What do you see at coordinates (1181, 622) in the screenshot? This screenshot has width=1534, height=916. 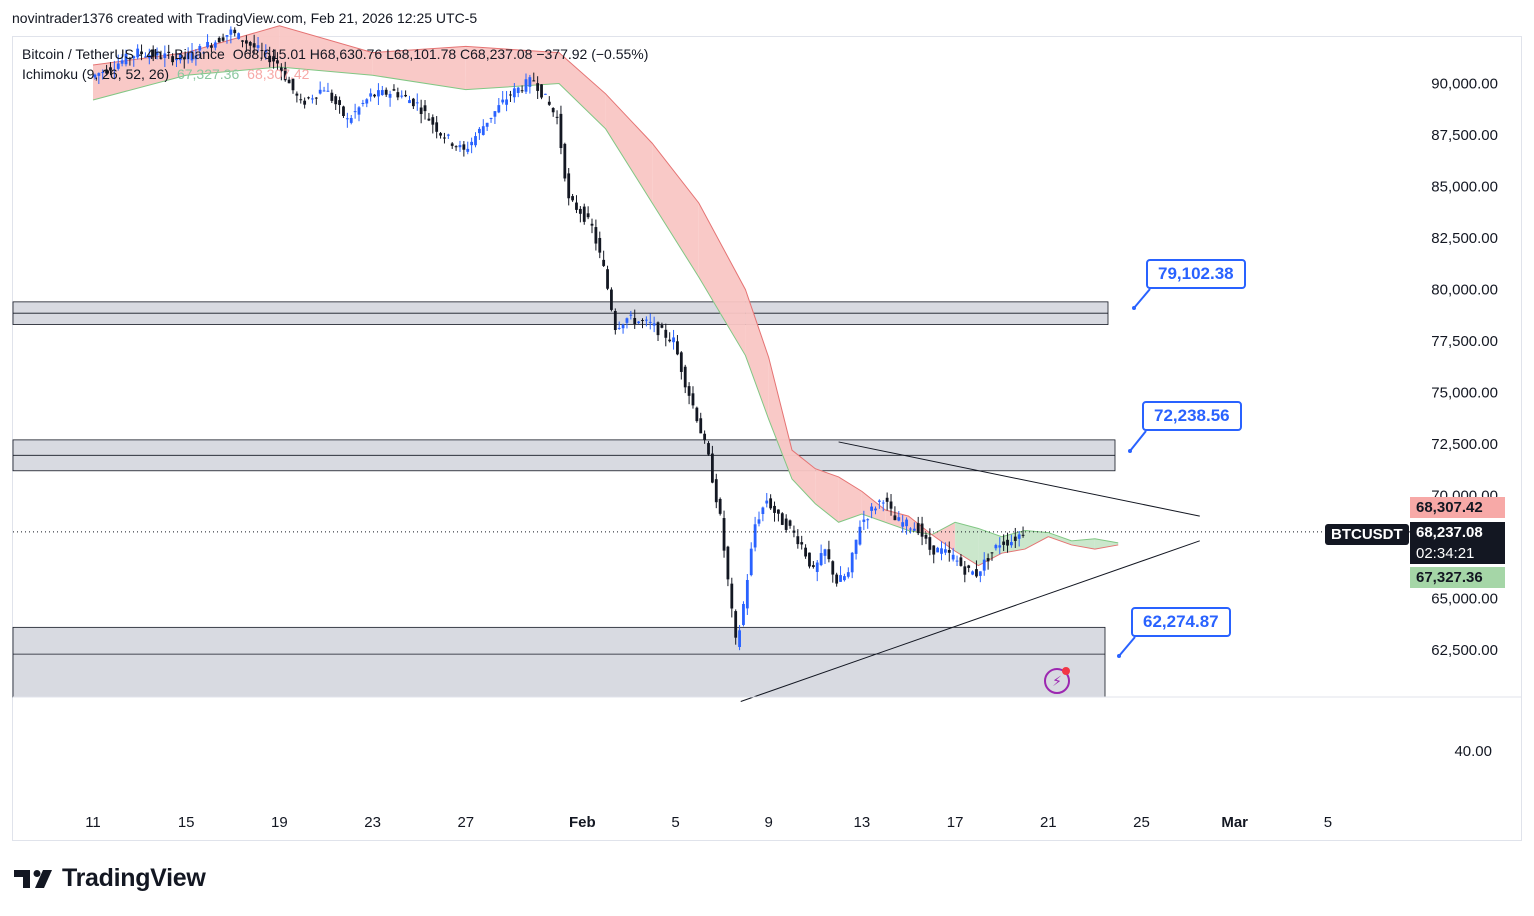 I see `price-callout-lower: 62,274.87` at bounding box center [1181, 622].